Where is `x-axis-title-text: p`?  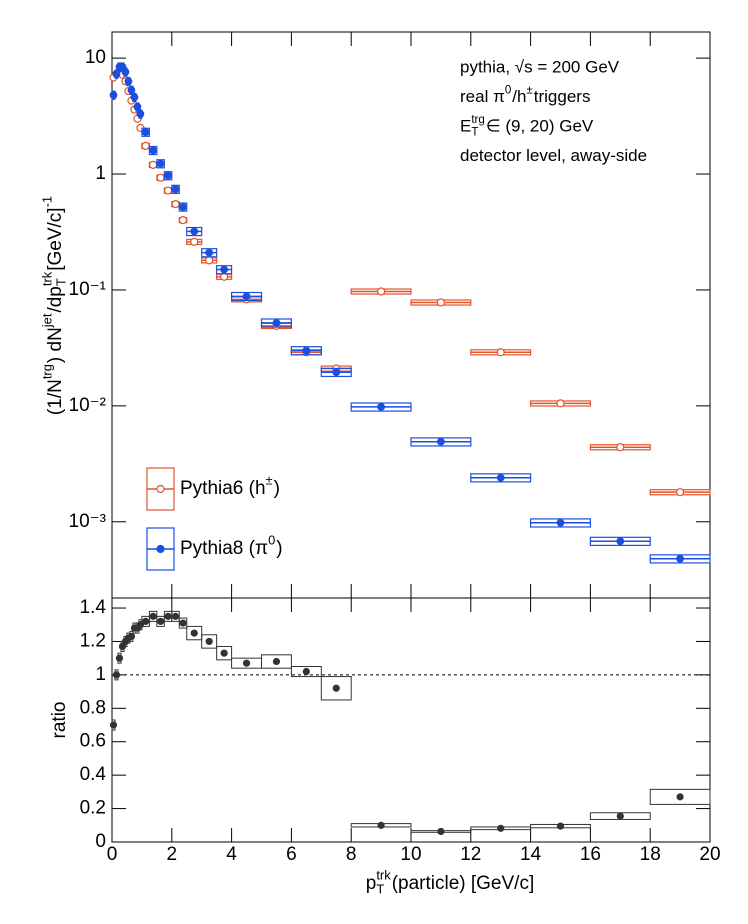
x-axis-title-text: p is located at coordinates (371, 883).